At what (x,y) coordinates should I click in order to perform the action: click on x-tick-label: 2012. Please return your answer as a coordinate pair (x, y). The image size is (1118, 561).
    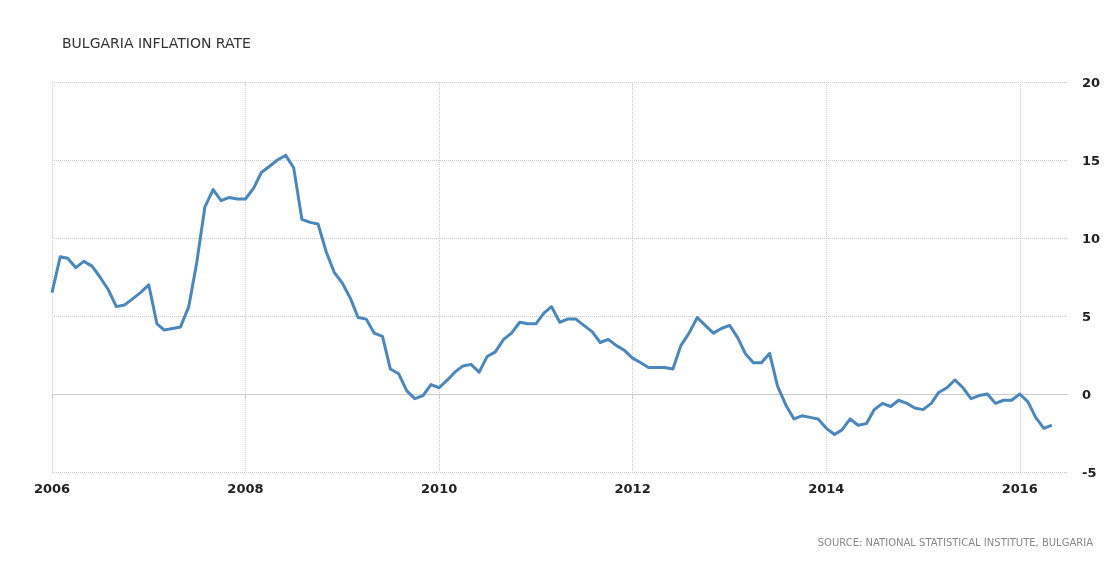
    Looking at the image, I should click on (632, 488).